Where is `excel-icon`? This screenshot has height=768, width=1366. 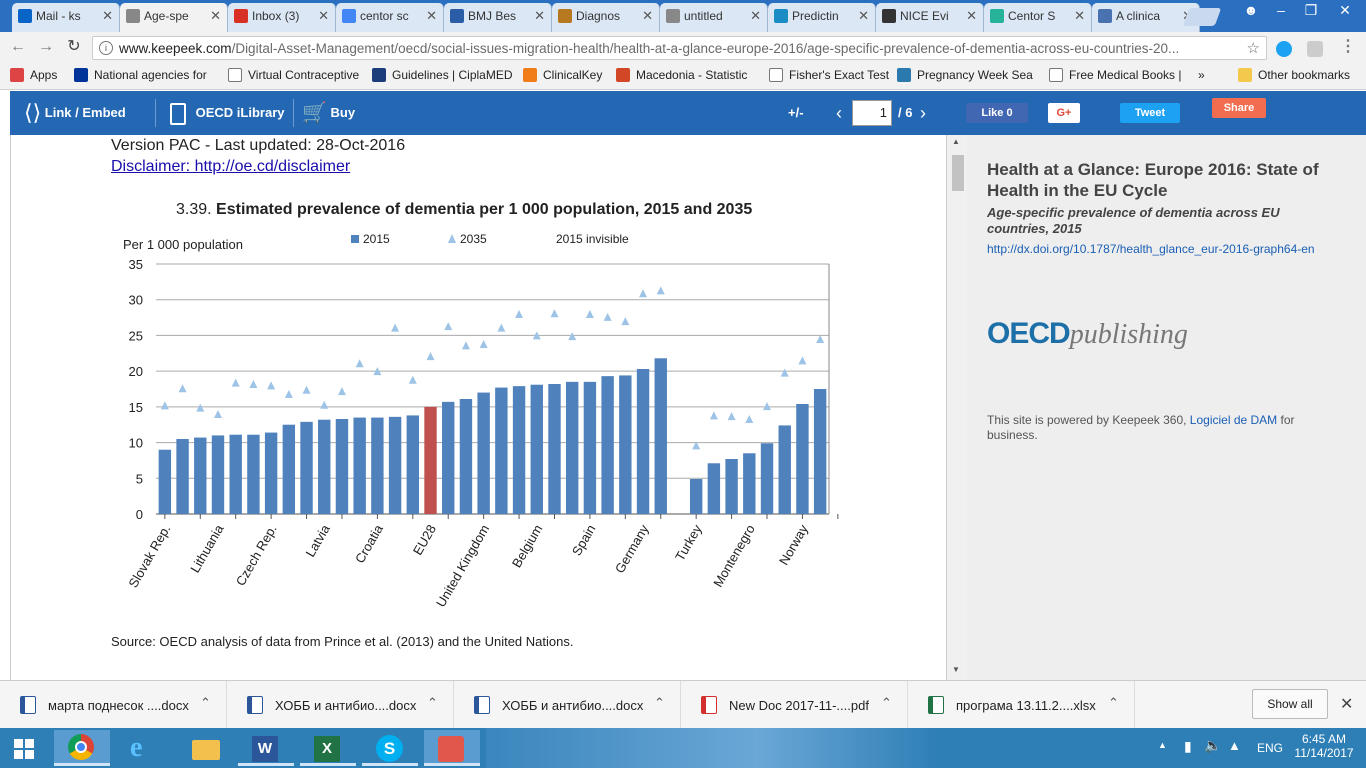 excel-icon is located at coordinates (936, 705).